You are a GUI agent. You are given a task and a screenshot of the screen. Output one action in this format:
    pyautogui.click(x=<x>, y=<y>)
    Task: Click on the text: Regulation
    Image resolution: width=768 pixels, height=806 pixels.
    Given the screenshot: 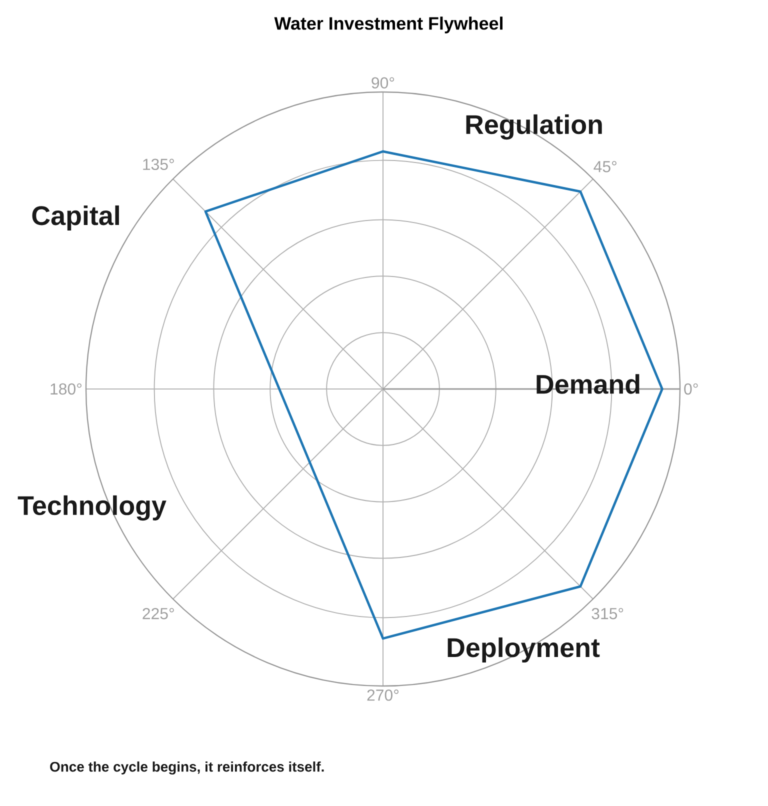 What is the action you would take?
    pyautogui.click(x=534, y=127)
    